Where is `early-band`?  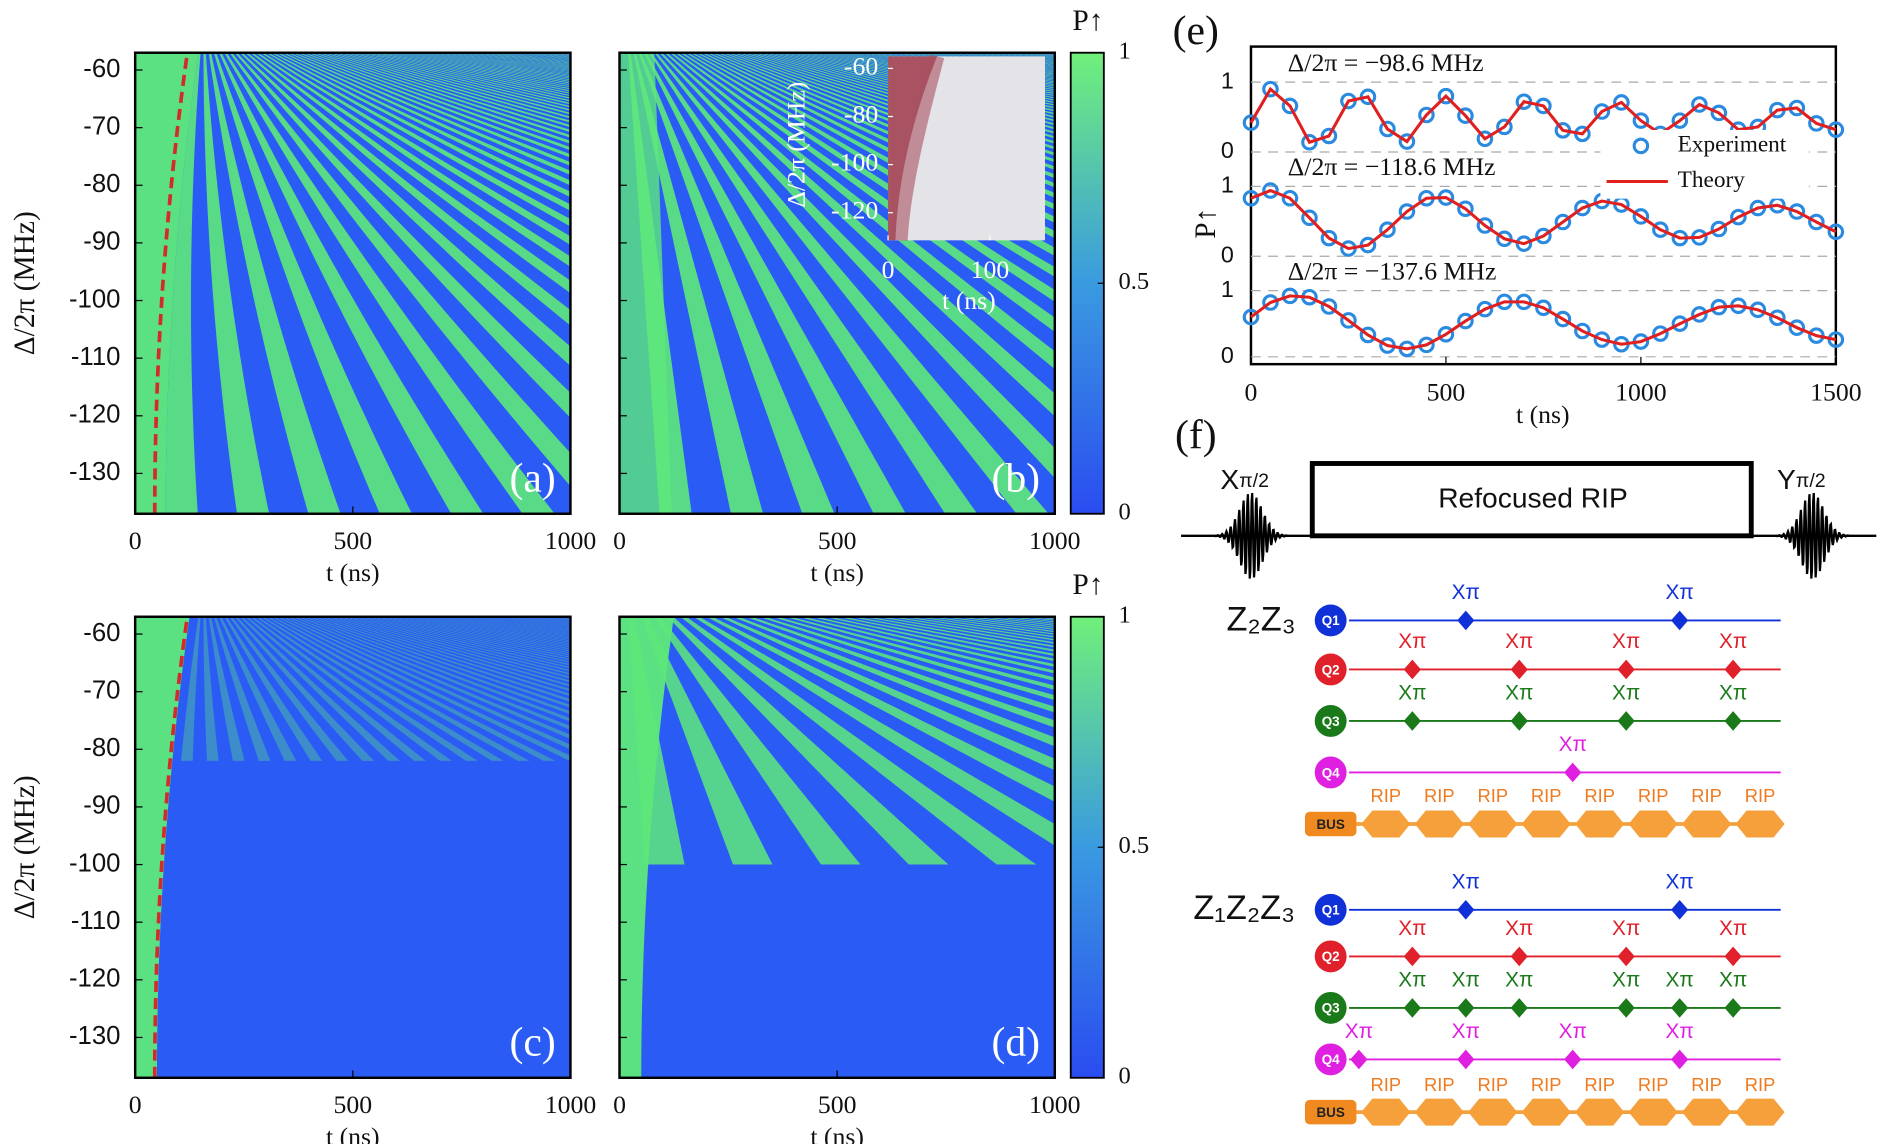
early-band is located at coordinates (645, 283).